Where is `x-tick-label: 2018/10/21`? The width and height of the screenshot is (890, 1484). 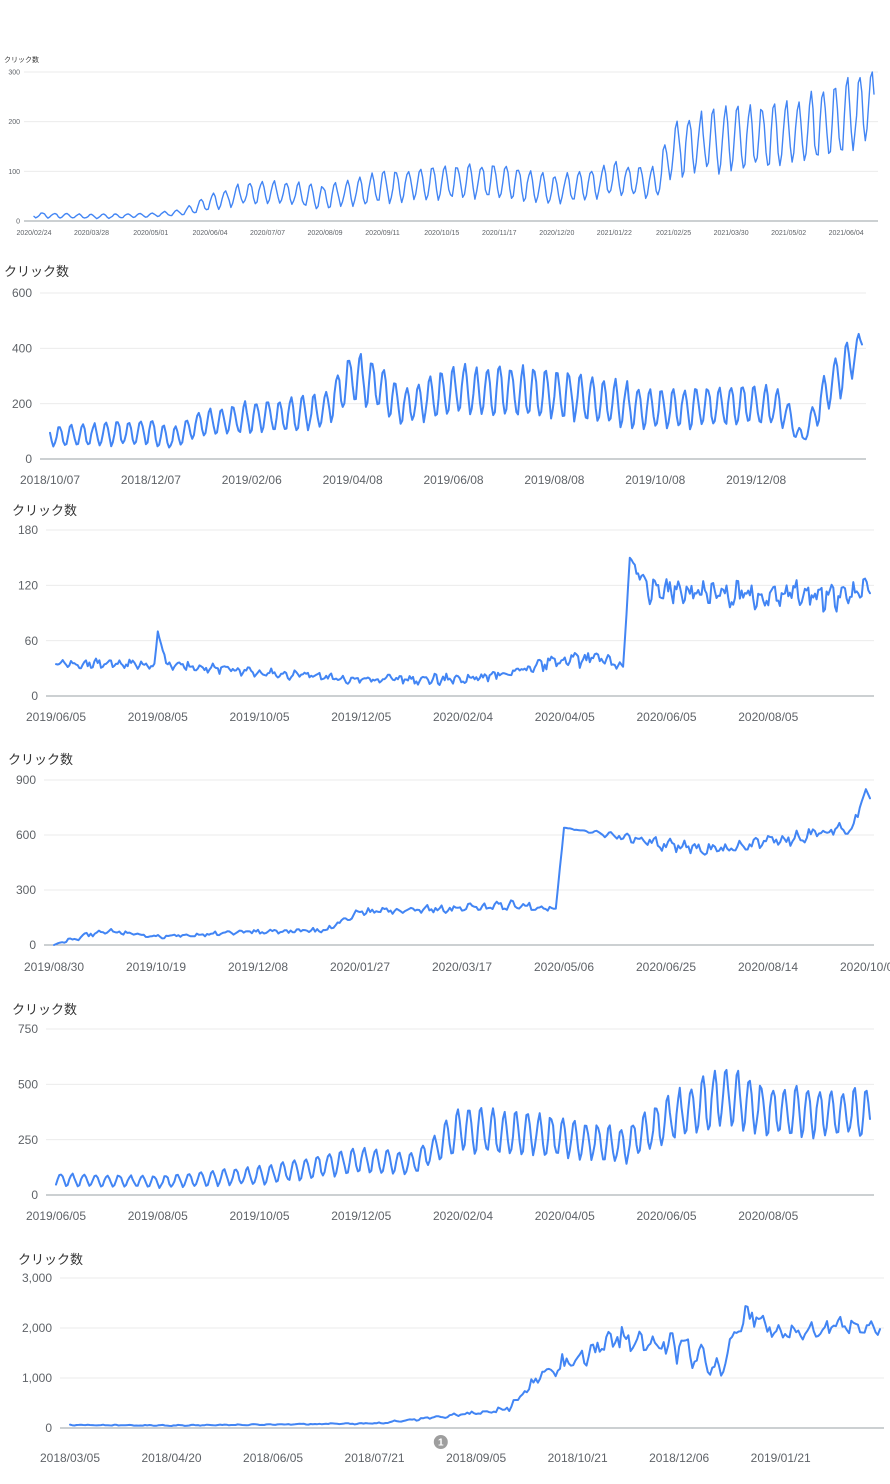
x-tick-label: 2018/10/21 is located at coordinates (578, 1458).